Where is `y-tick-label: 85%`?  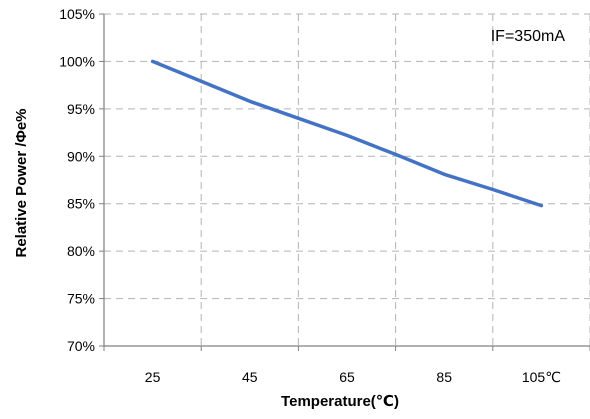 y-tick-label: 85% is located at coordinates (81, 204).